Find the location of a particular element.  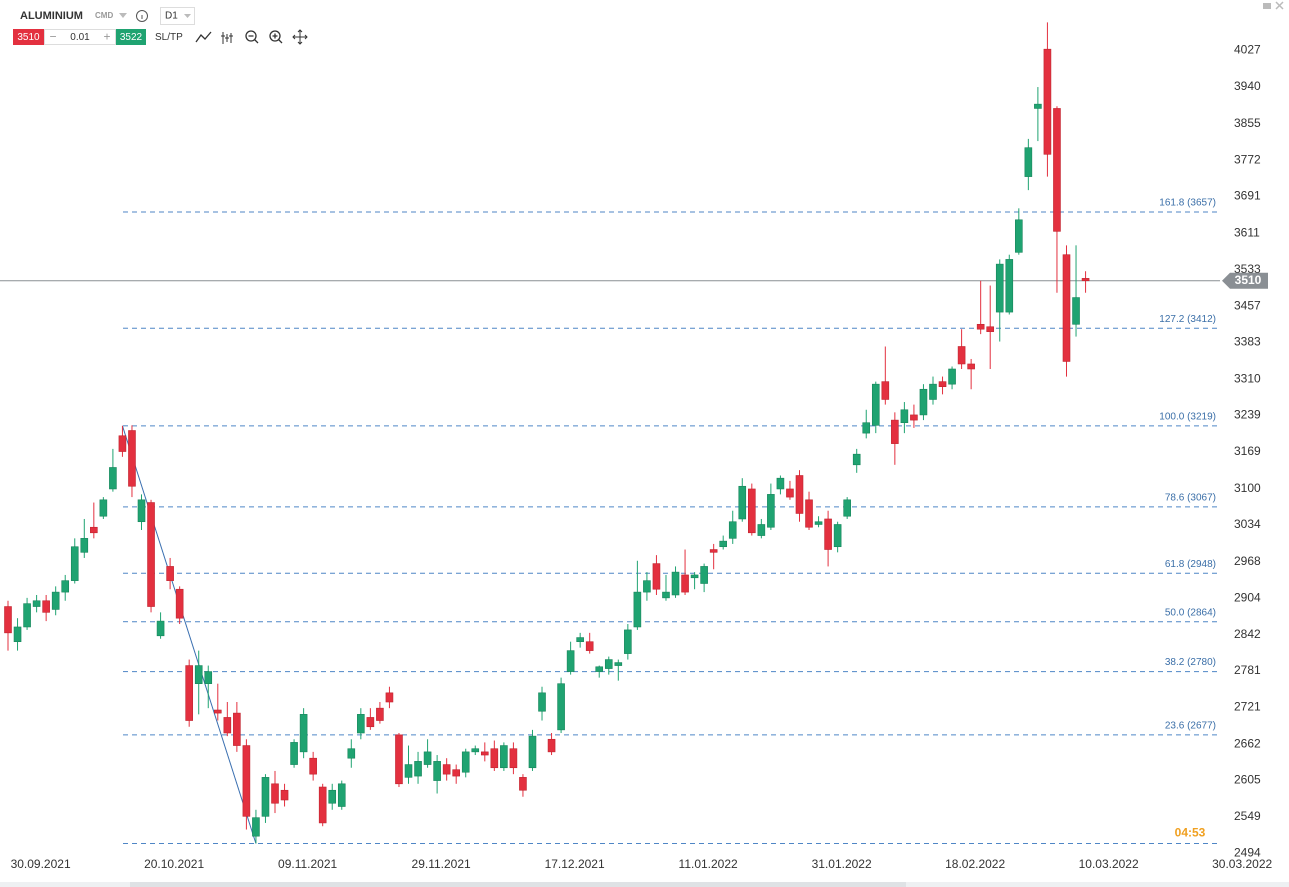

zoom-in-icon is located at coordinates (275, 36).